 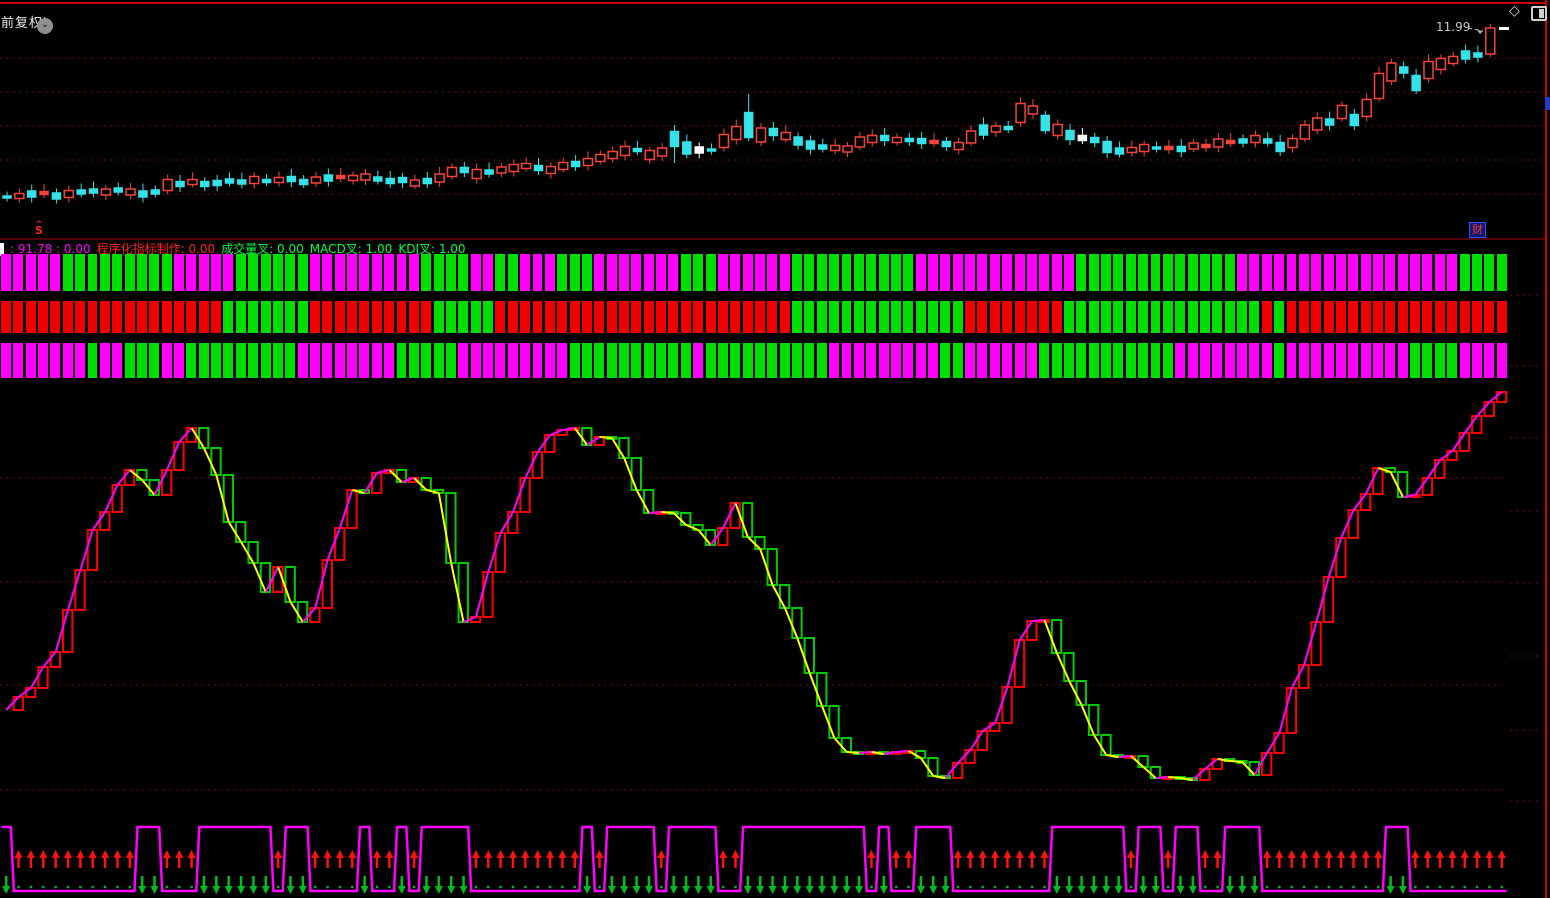 I want to click on cursor-bar, so click(x=2, y=249).